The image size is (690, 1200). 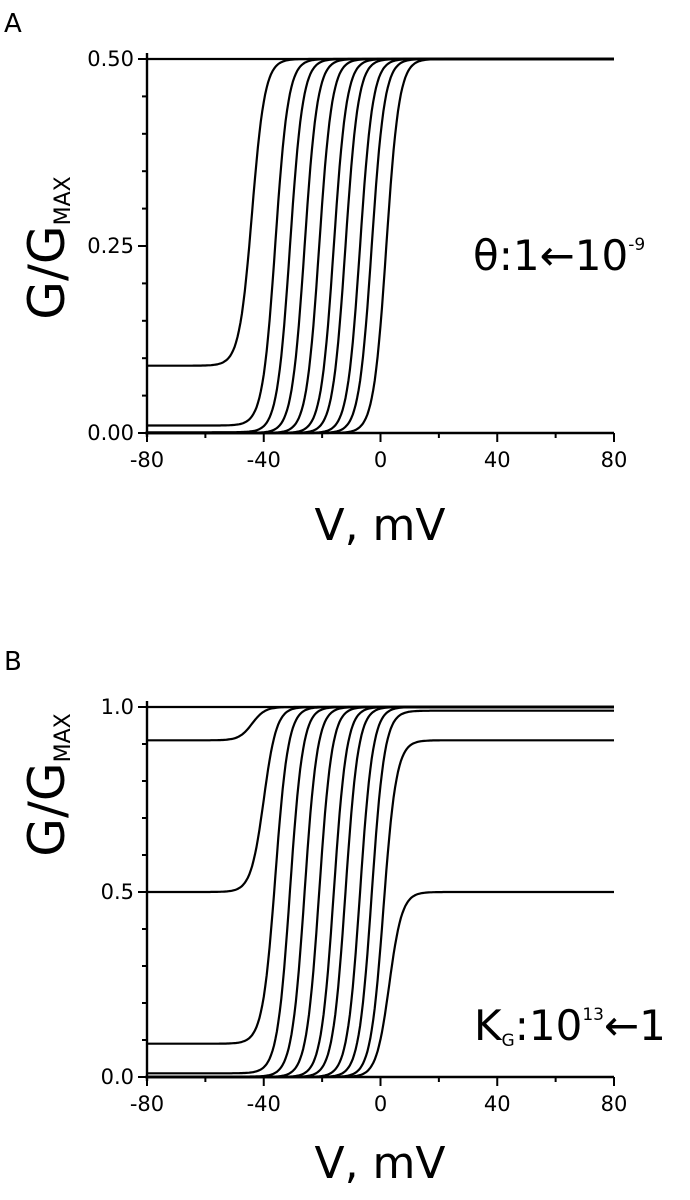 What do you see at coordinates (13, 662) in the screenshot?
I see `panel-b-label: B` at bounding box center [13, 662].